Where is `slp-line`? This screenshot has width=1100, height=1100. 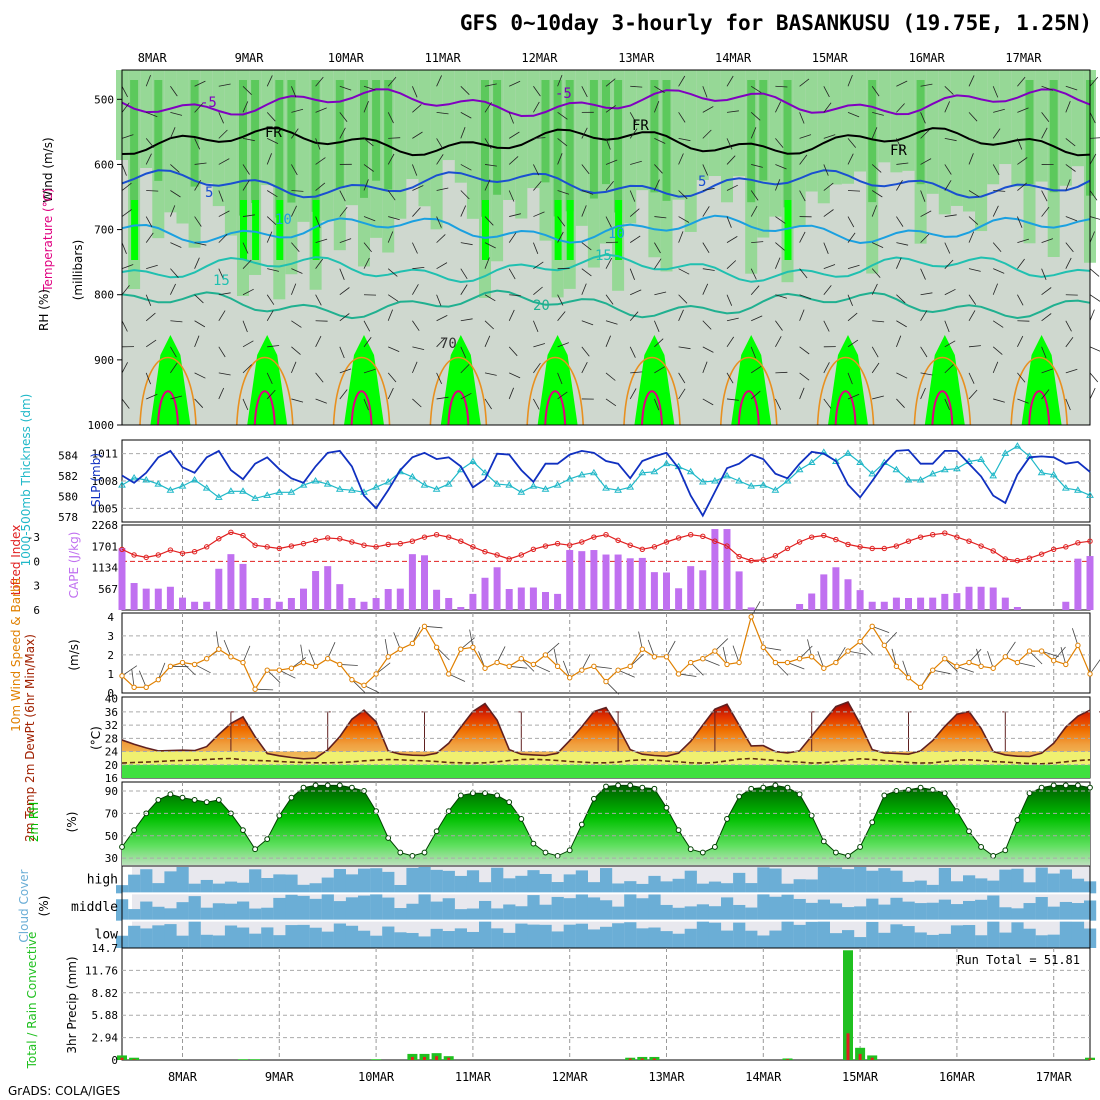 slp-line is located at coordinates (606, 483).